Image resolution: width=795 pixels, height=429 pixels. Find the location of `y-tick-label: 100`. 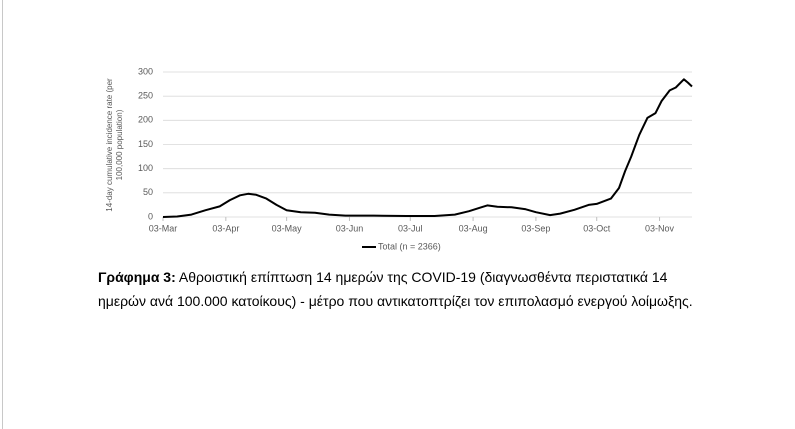

y-tick-label: 100 is located at coordinates (145, 168).